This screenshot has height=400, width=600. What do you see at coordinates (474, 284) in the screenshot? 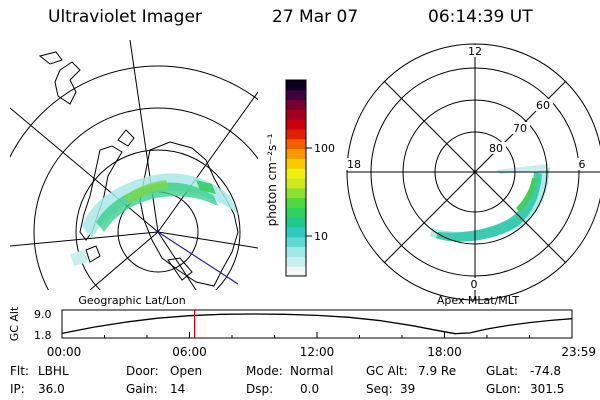
I see `mlt-label-0: 0` at bounding box center [474, 284].